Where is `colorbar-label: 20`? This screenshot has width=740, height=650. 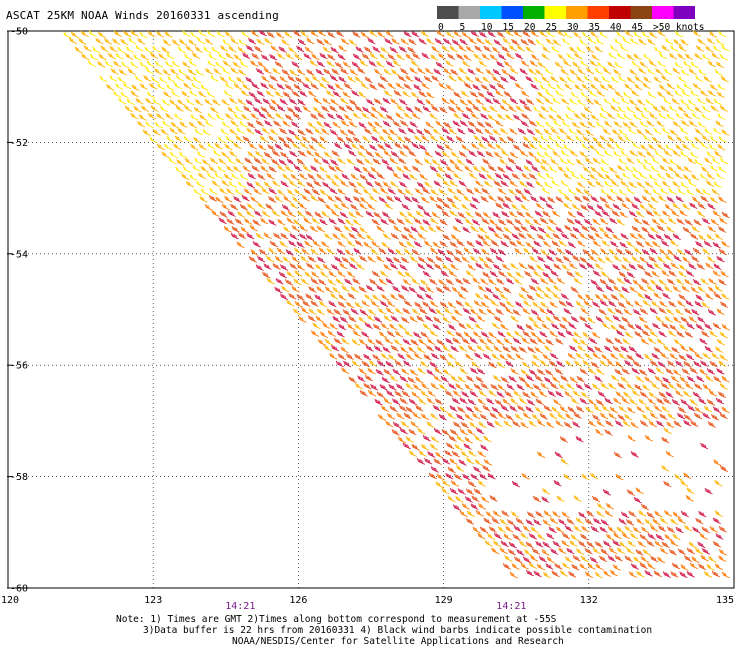 colorbar-label: 20 is located at coordinates (530, 27).